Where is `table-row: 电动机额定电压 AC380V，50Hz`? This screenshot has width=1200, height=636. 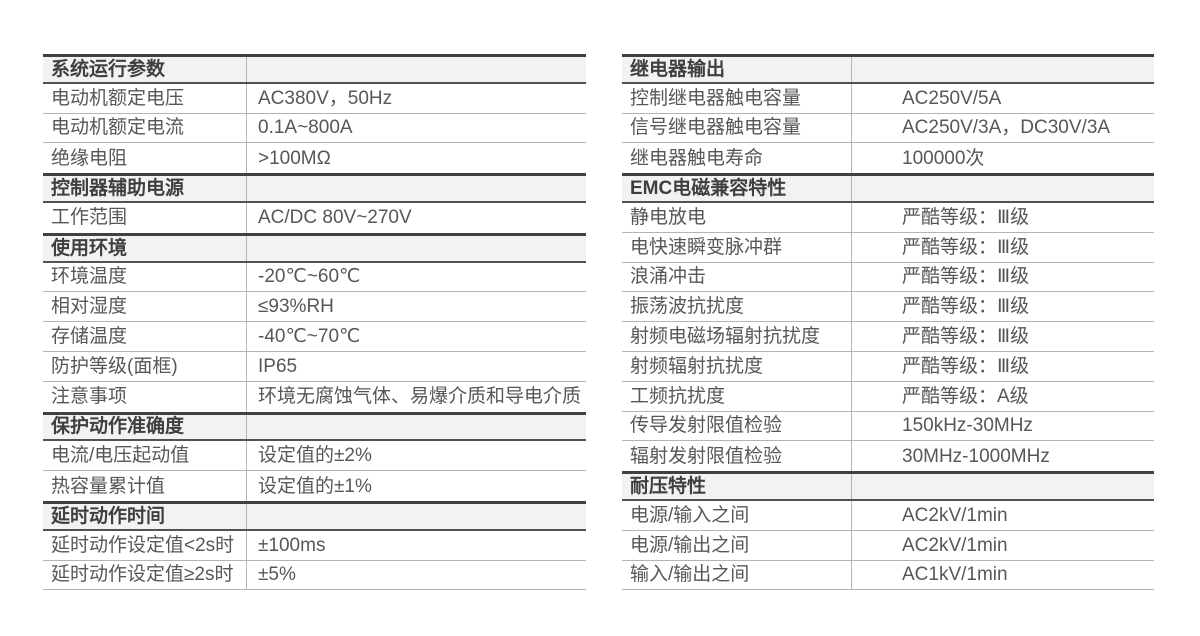 table-row: 电动机额定电压 AC380V，50Hz is located at coordinates (314, 98).